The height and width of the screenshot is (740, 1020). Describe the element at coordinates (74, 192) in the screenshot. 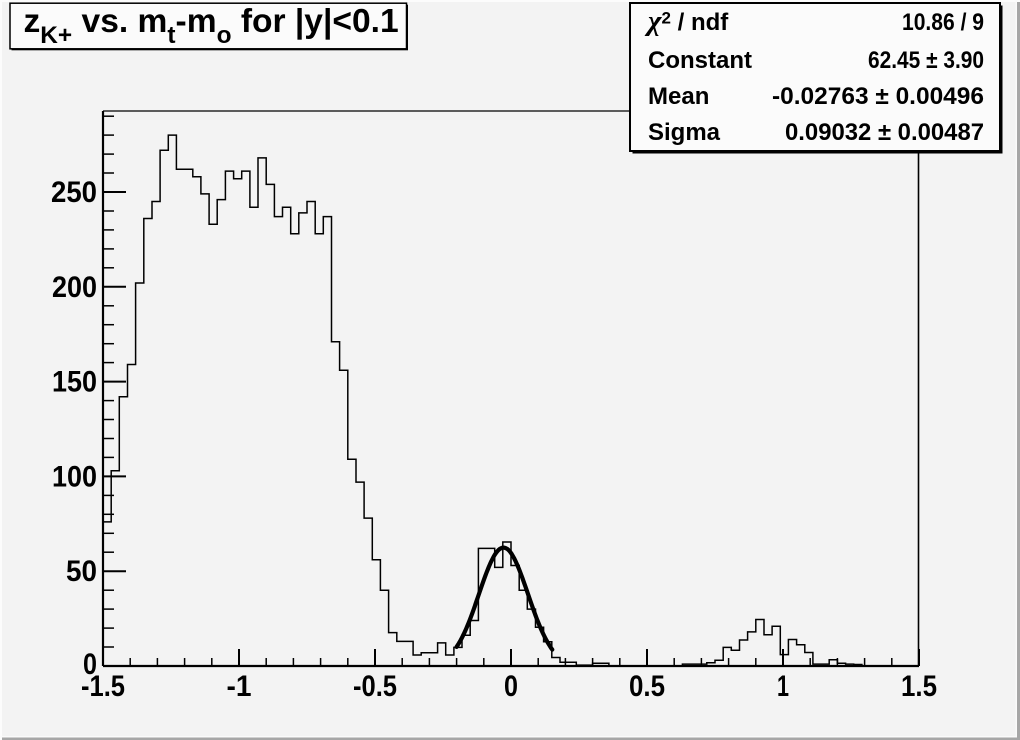

I see `svg-text: 250` at that location.